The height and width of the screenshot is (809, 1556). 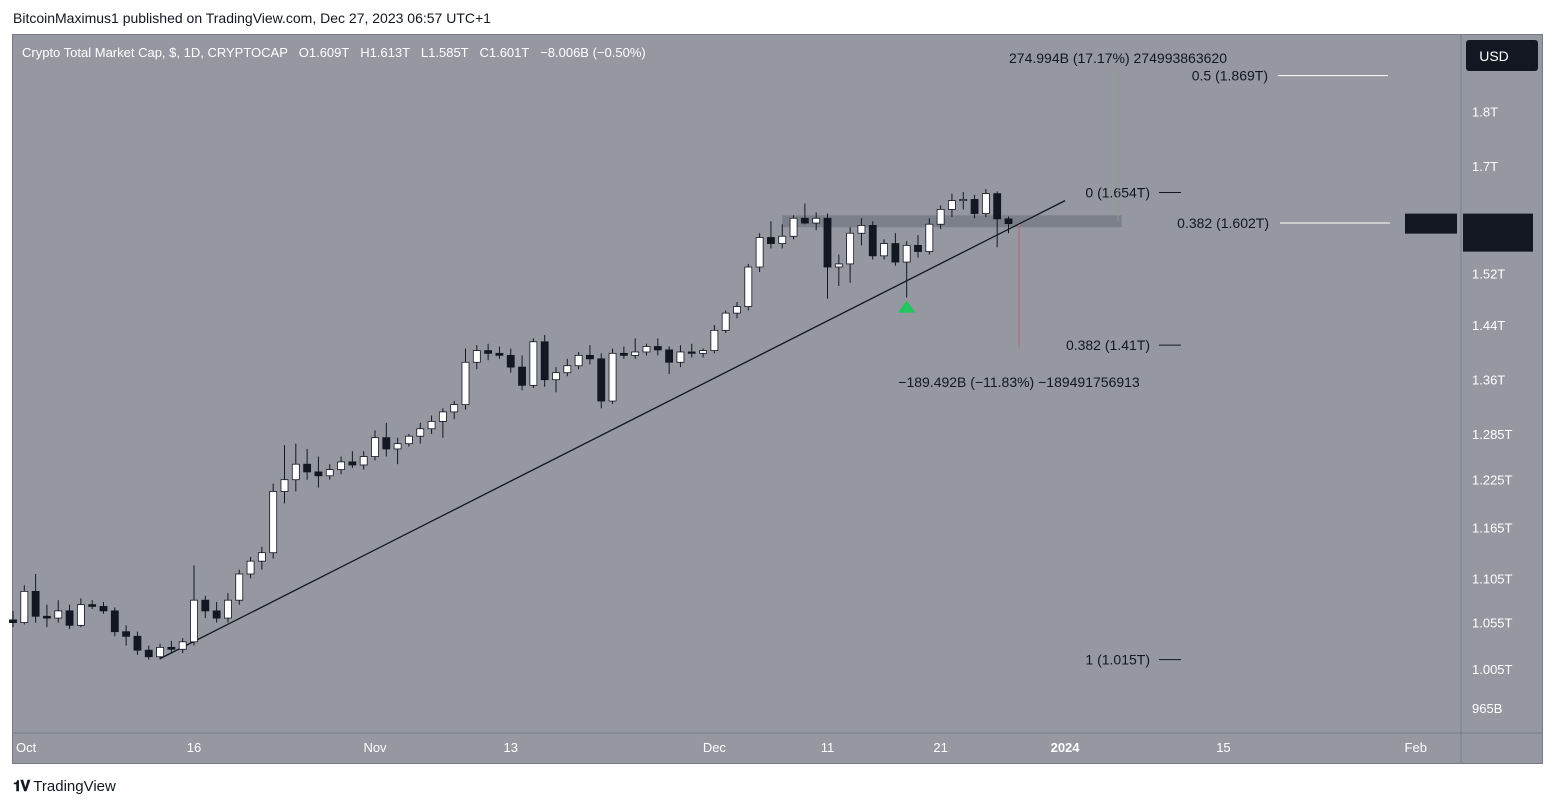 I want to click on y-tick-3: 1.52T, so click(x=1488, y=273).